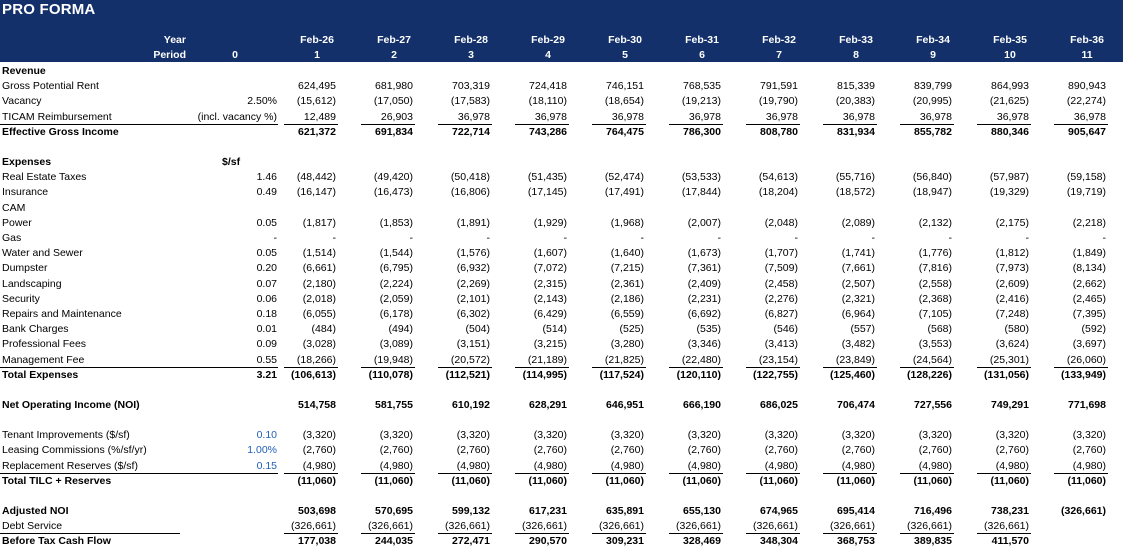 Image resolution: width=1123 pixels, height=558 pixels. I want to click on cell-value: (20,383), so click(855, 101).